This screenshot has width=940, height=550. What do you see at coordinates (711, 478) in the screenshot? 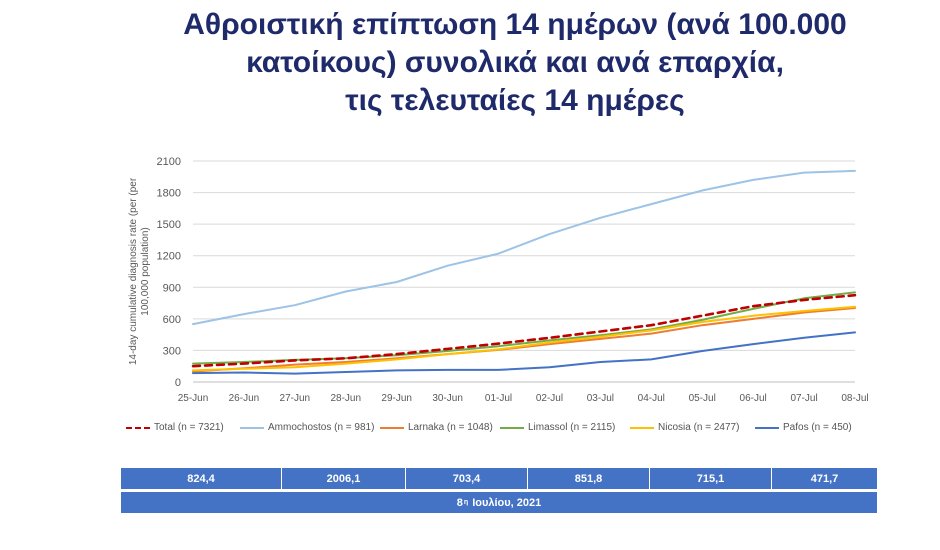
I see `summary-value-nicosia: 715,1` at bounding box center [711, 478].